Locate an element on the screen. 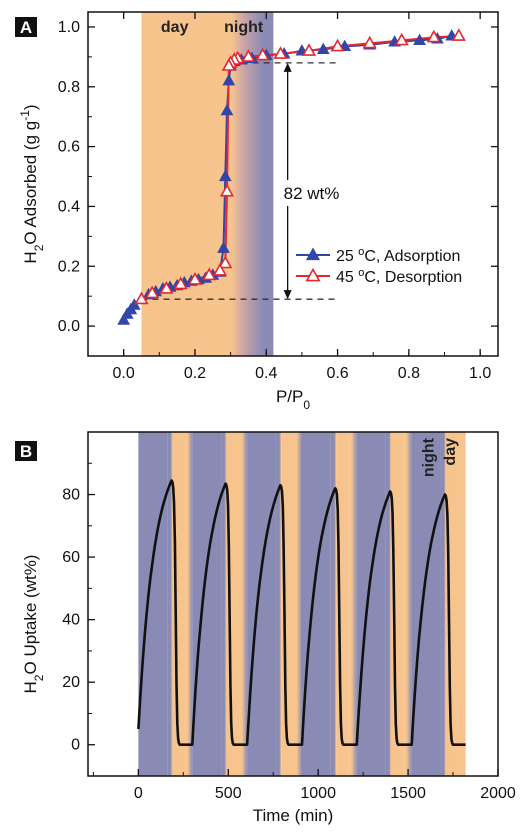 The image size is (531, 836). x-axis-label-b: Time (min) is located at coordinates (293, 815).